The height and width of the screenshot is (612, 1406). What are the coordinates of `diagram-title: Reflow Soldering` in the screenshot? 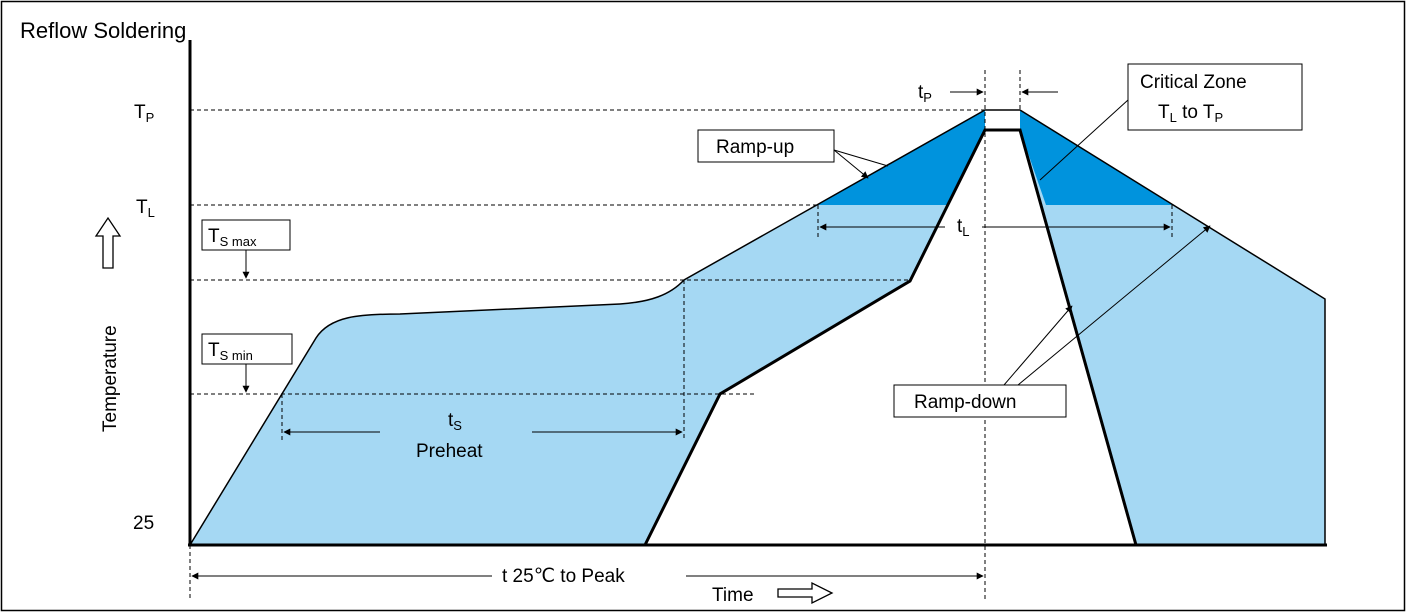 It's located at (103, 30).